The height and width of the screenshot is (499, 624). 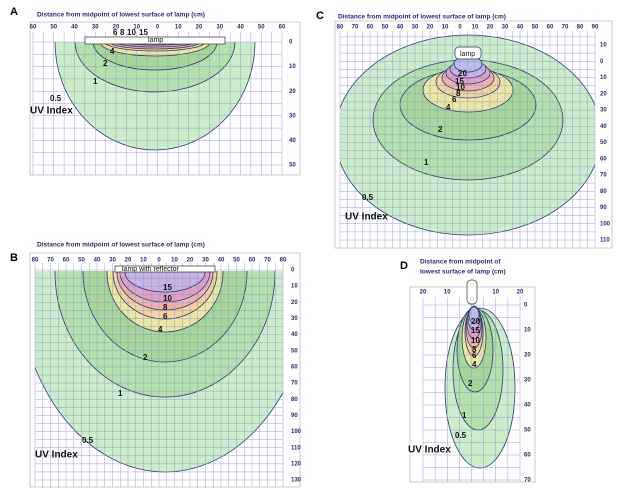 I want to click on lamp-label: lamp, so click(x=155, y=40).